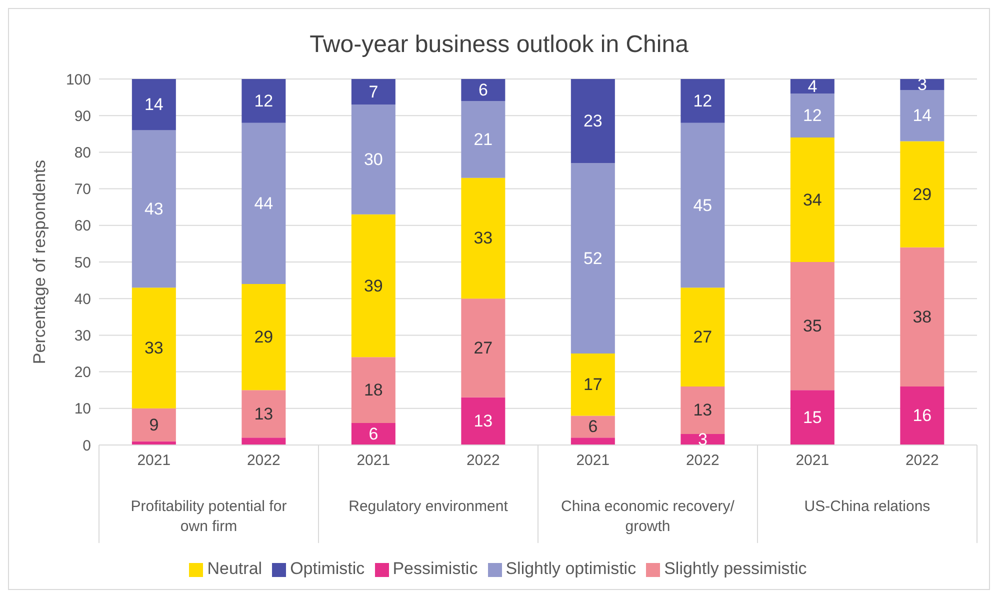 The height and width of the screenshot is (598, 998). What do you see at coordinates (735, 568) in the screenshot?
I see `legend-label: Slightly pessimistic` at bounding box center [735, 568].